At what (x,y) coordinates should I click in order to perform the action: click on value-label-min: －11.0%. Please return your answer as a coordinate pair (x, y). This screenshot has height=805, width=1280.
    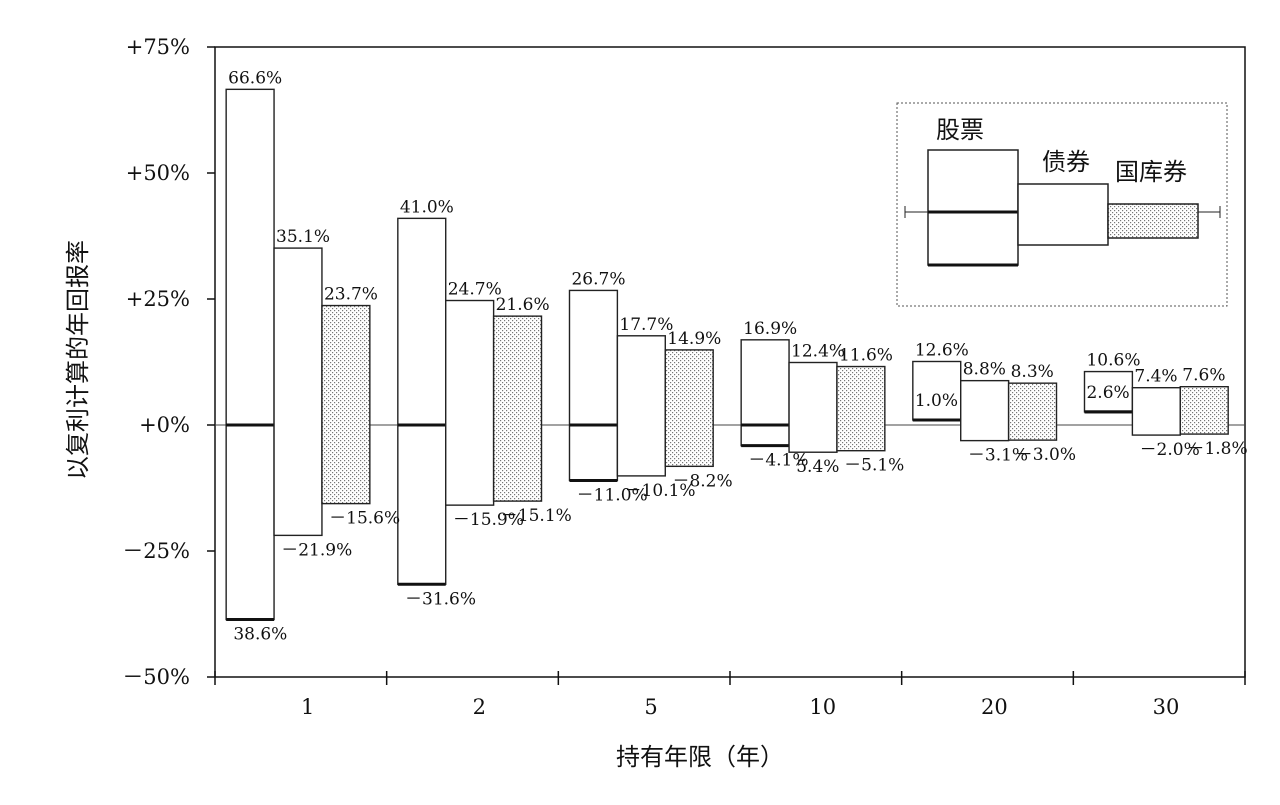
    Looking at the image, I should click on (612, 495).